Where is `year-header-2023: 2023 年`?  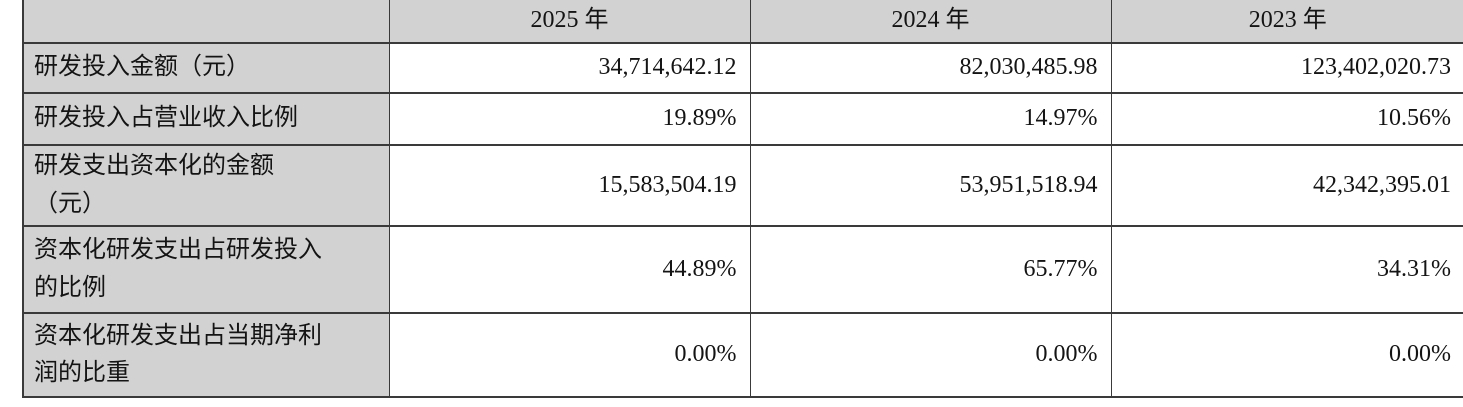 year-header-2023: 2023 年 is located at coordinates (1286, 22).